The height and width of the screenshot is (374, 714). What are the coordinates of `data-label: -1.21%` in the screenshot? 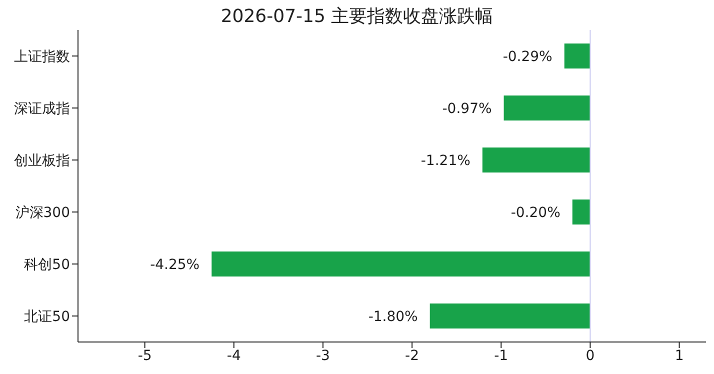 It's located at (445, 160).